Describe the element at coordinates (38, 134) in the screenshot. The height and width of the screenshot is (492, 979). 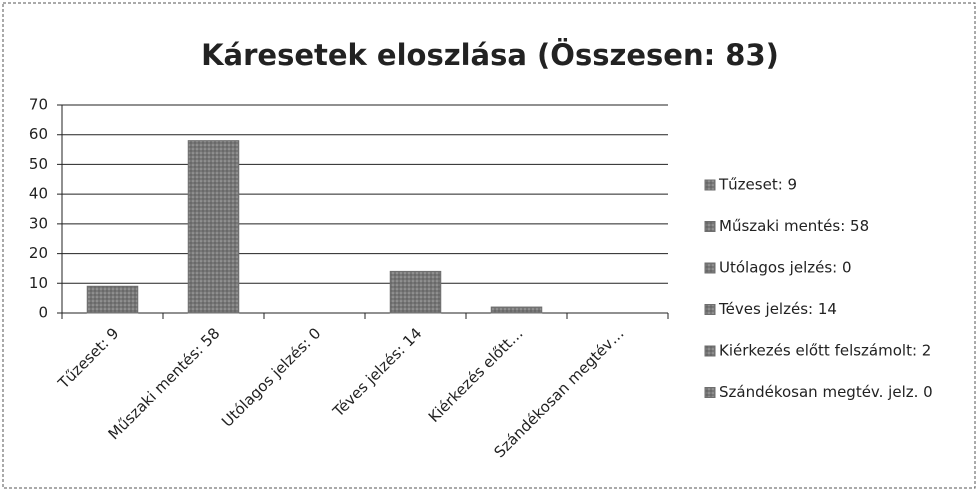
I see `y-tick-label: 60` at that location.